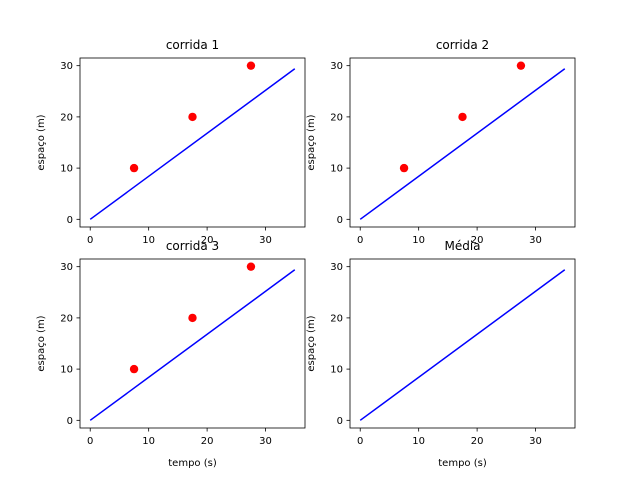 This screenshot has width=640, height=480. Describe the element at coordinates (192, 246) in the screenshot. I see `subplot-title-3: corrida 3` at that location.